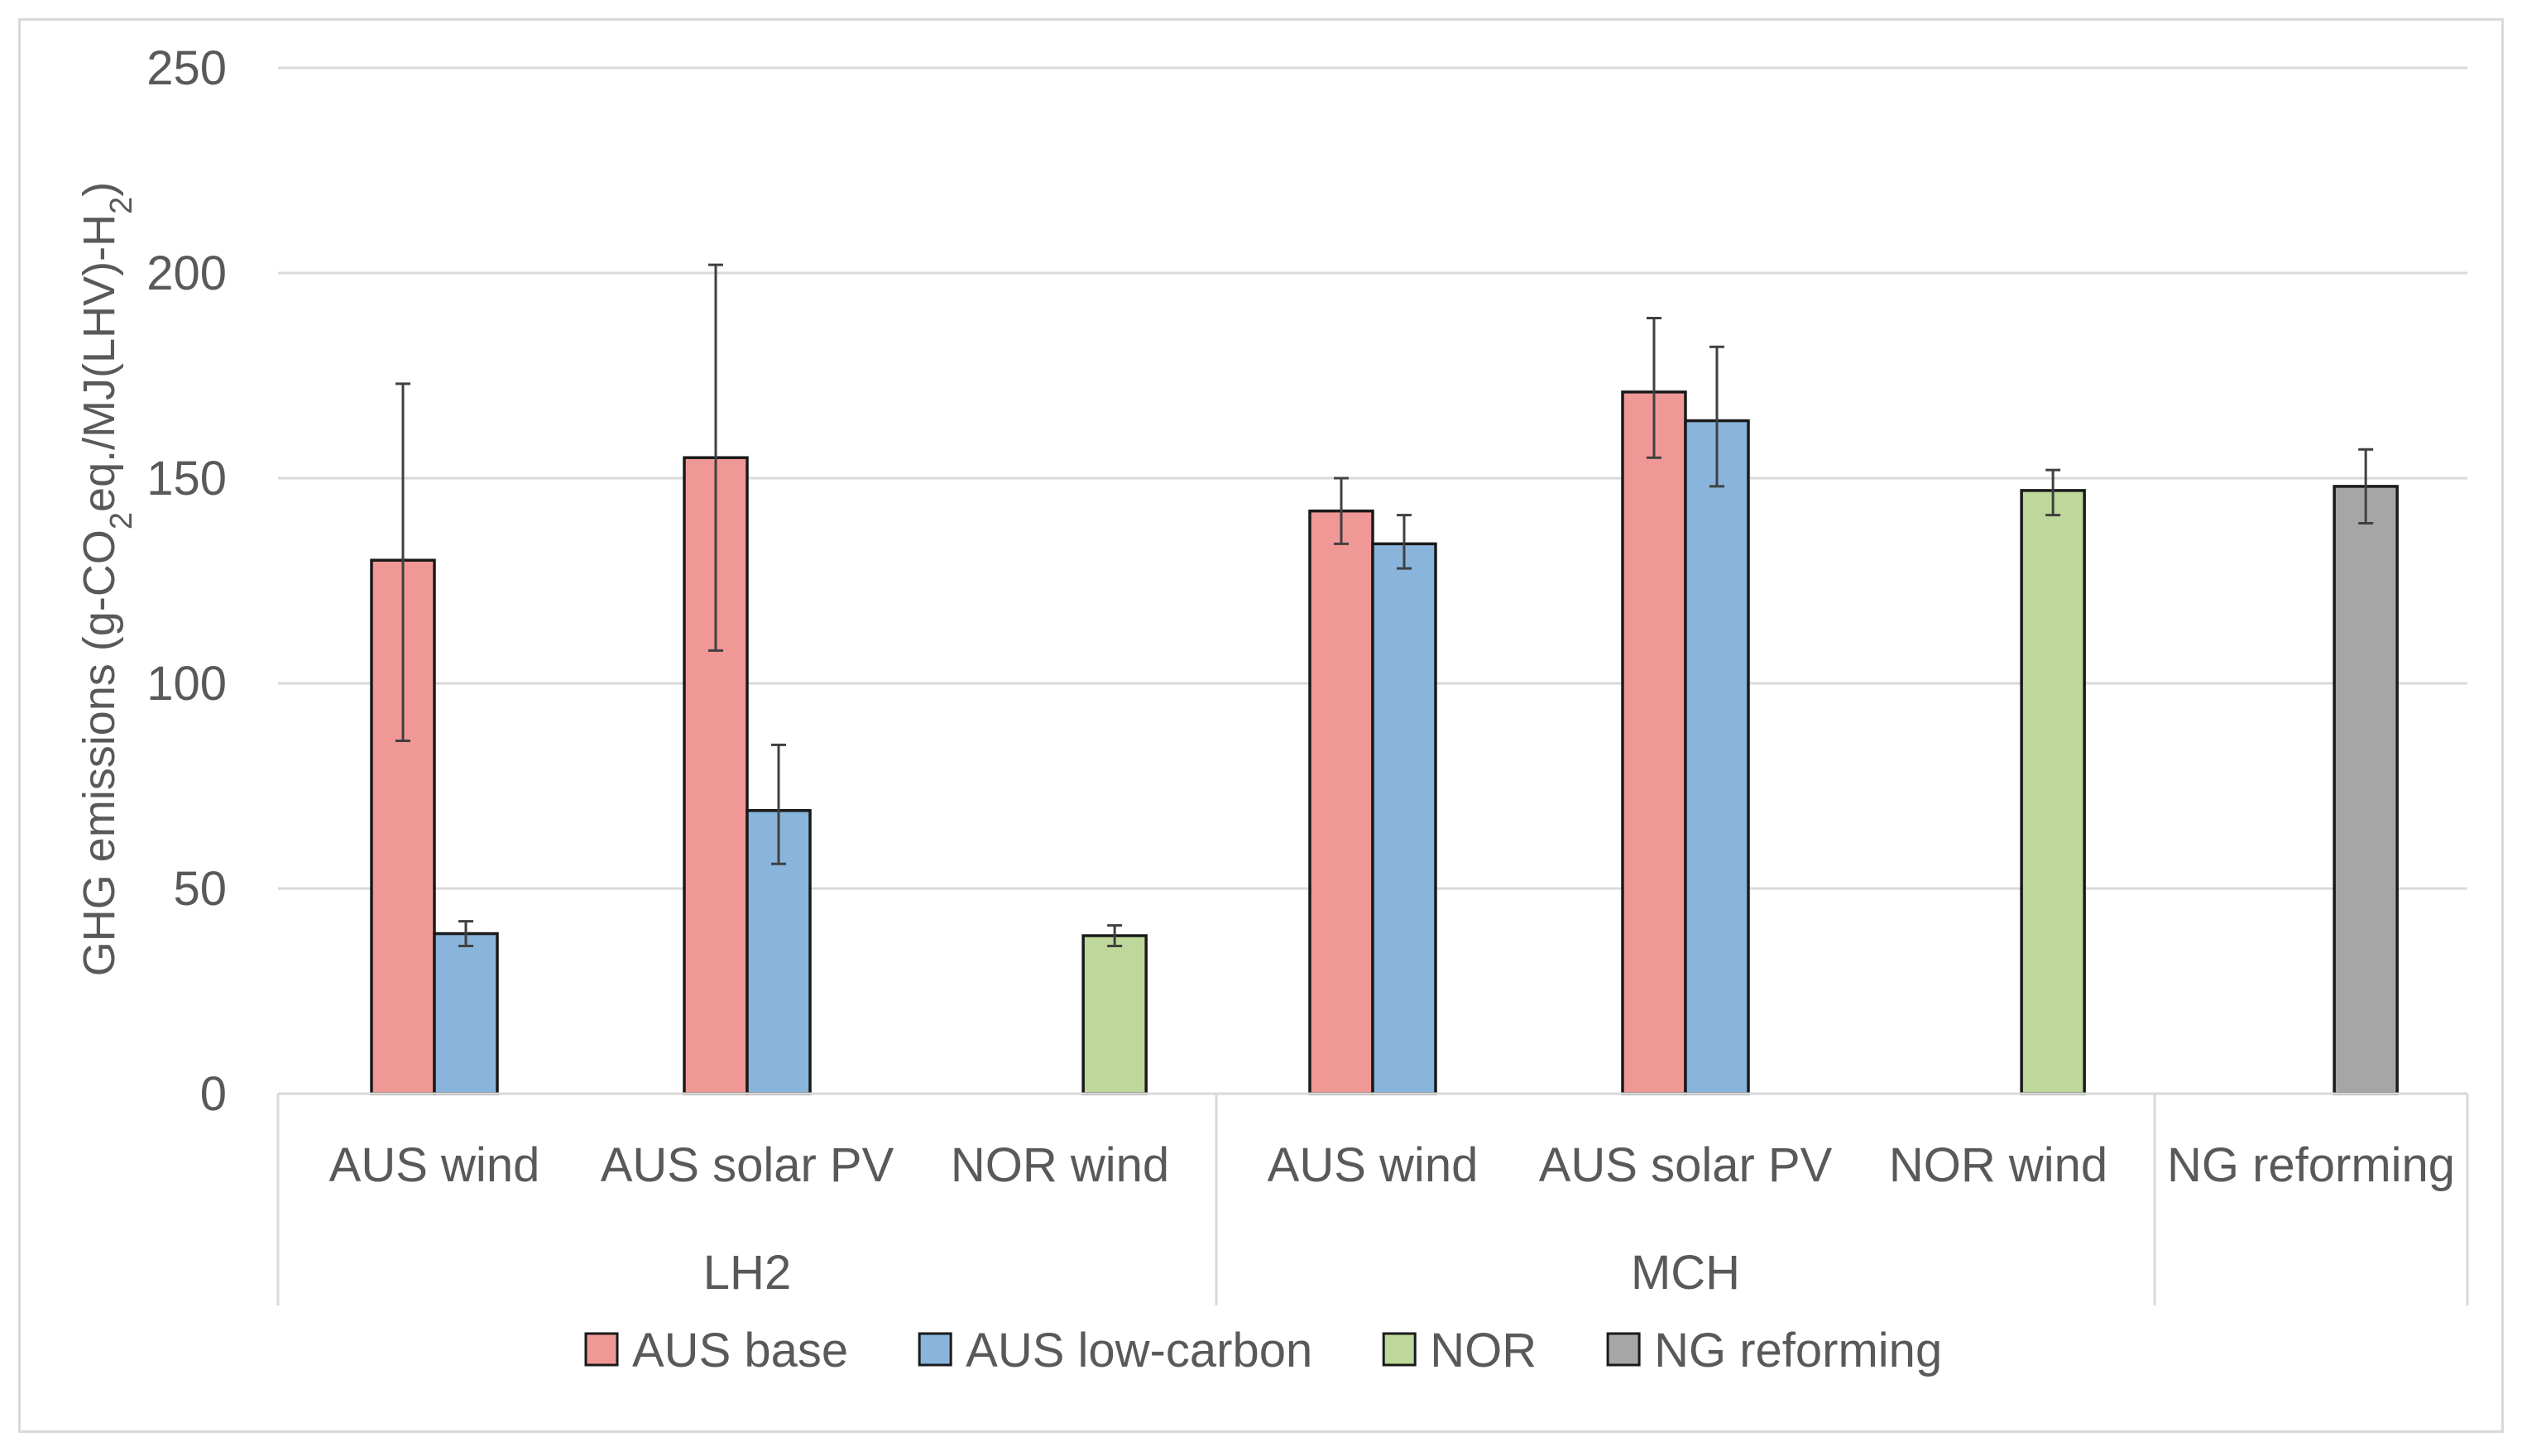 Image resolution: width=2522 pixels, height=1456 pixels. I want to click on legend: AUS base AUS low-carbon NOR NG reforming, so click(1263, 1350).